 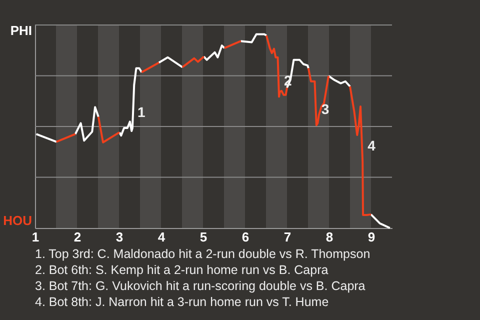 What do you see at coordinates (200, 286) in the screenshot?
I see `text: 3. Bot 7th: G. Vukovich hit a run-scoring double vs B. Capra` at bounding box center [200, 286].